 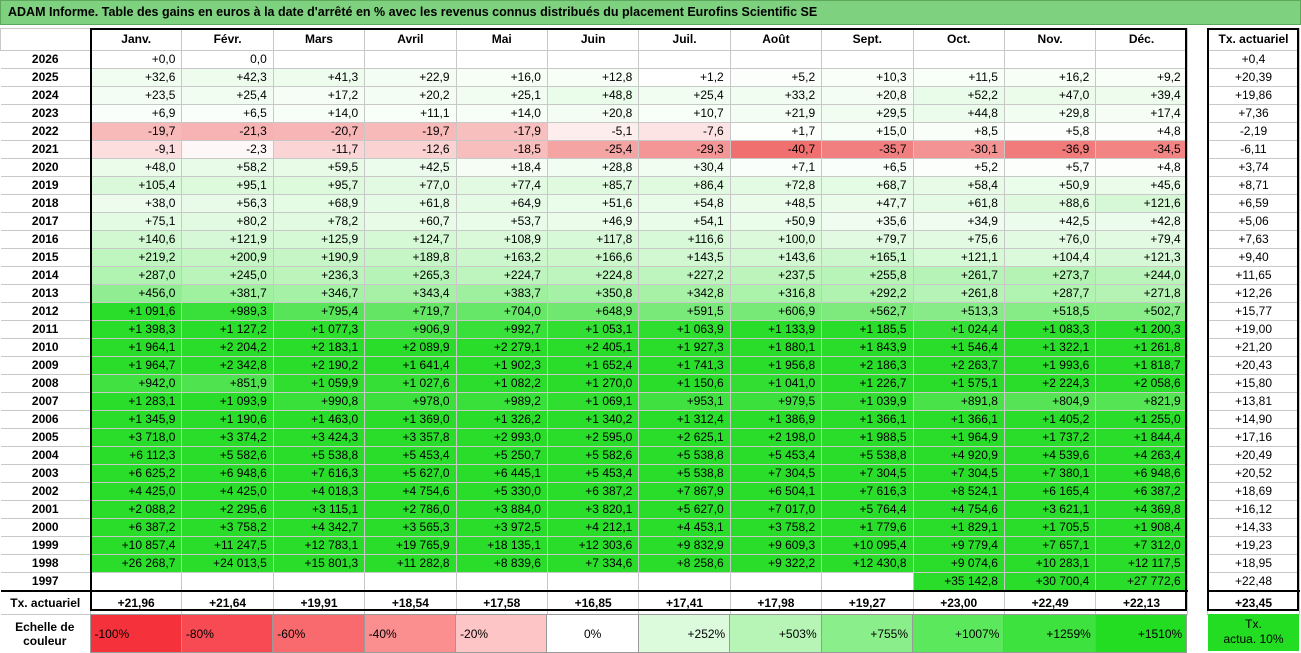 What do you see at coordinates (410, 131) in the screenshot?
I see `data-cell: -19,7` at bounding box center [410, 131].